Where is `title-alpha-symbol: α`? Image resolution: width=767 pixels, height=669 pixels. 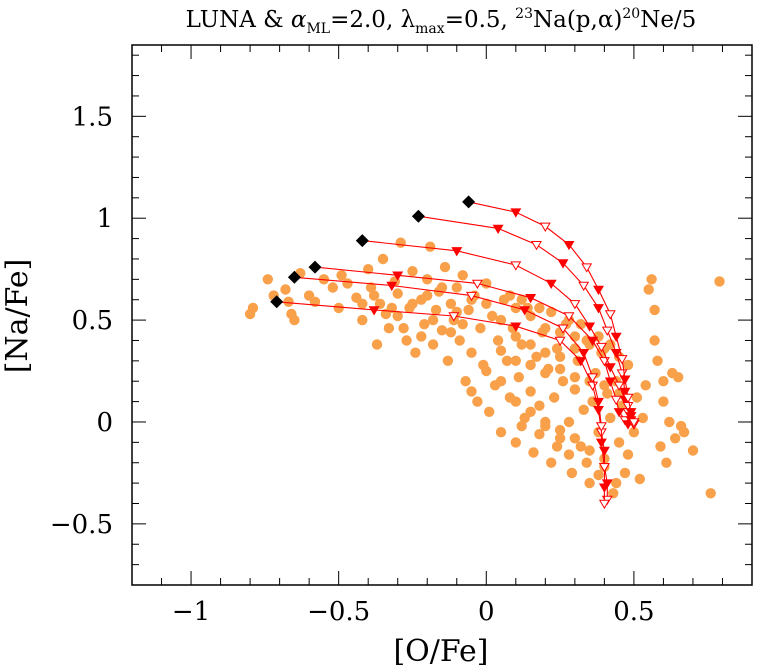 title-alpha-symbol: α is located at coordinates (299, 20).